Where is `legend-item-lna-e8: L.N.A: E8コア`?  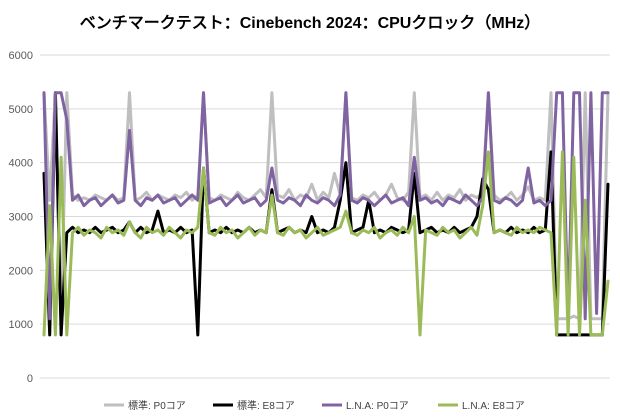
legend-item-lna-e8: L.N.A: E8コア is located at coordinates (481, 406).